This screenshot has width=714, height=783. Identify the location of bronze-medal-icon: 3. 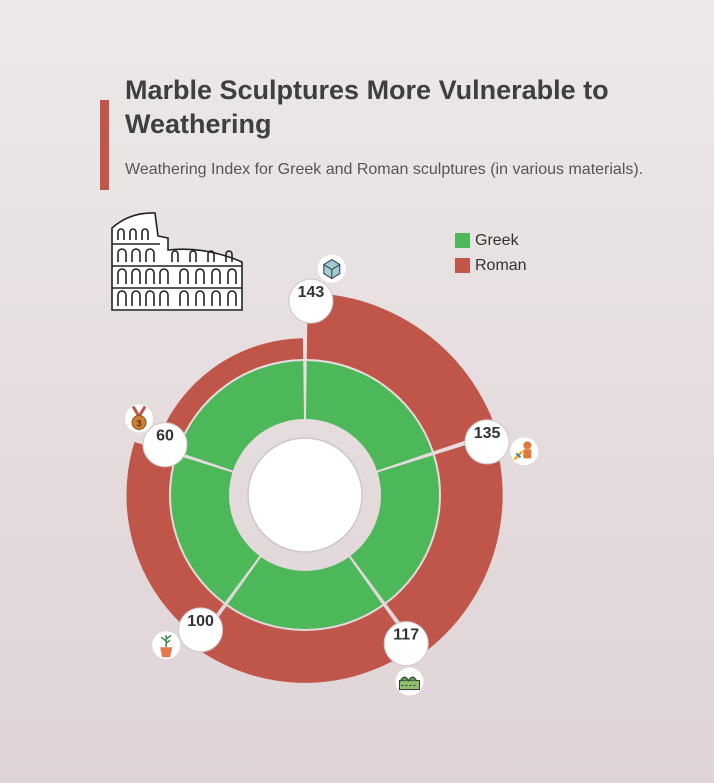
(139, 418).